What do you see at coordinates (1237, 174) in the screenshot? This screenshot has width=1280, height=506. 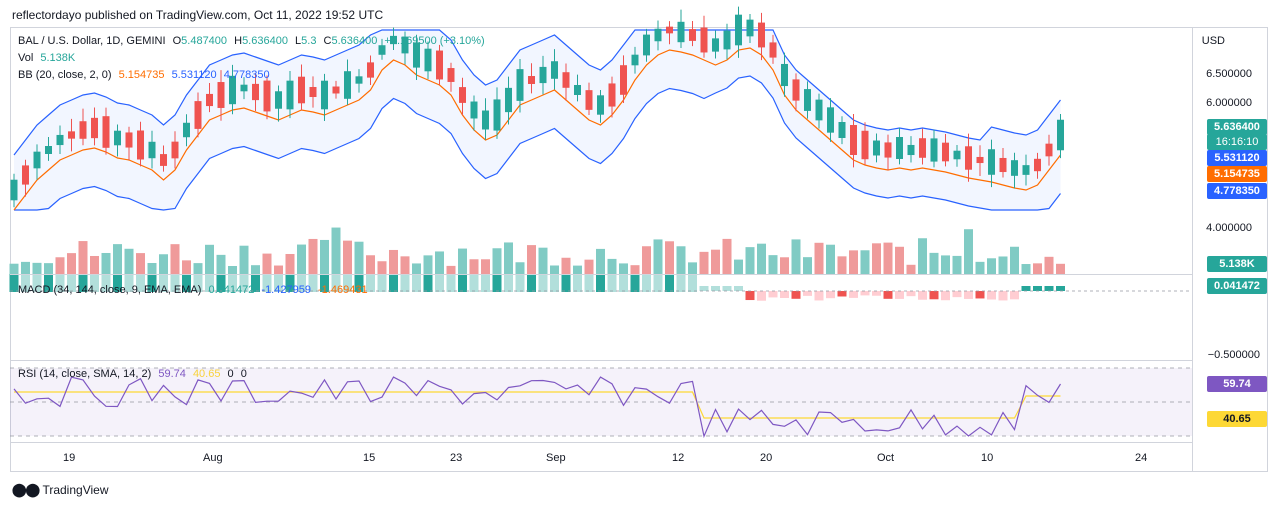 I see `bb-basis-tag: 5.154735` at bounding box center [1237, 174].